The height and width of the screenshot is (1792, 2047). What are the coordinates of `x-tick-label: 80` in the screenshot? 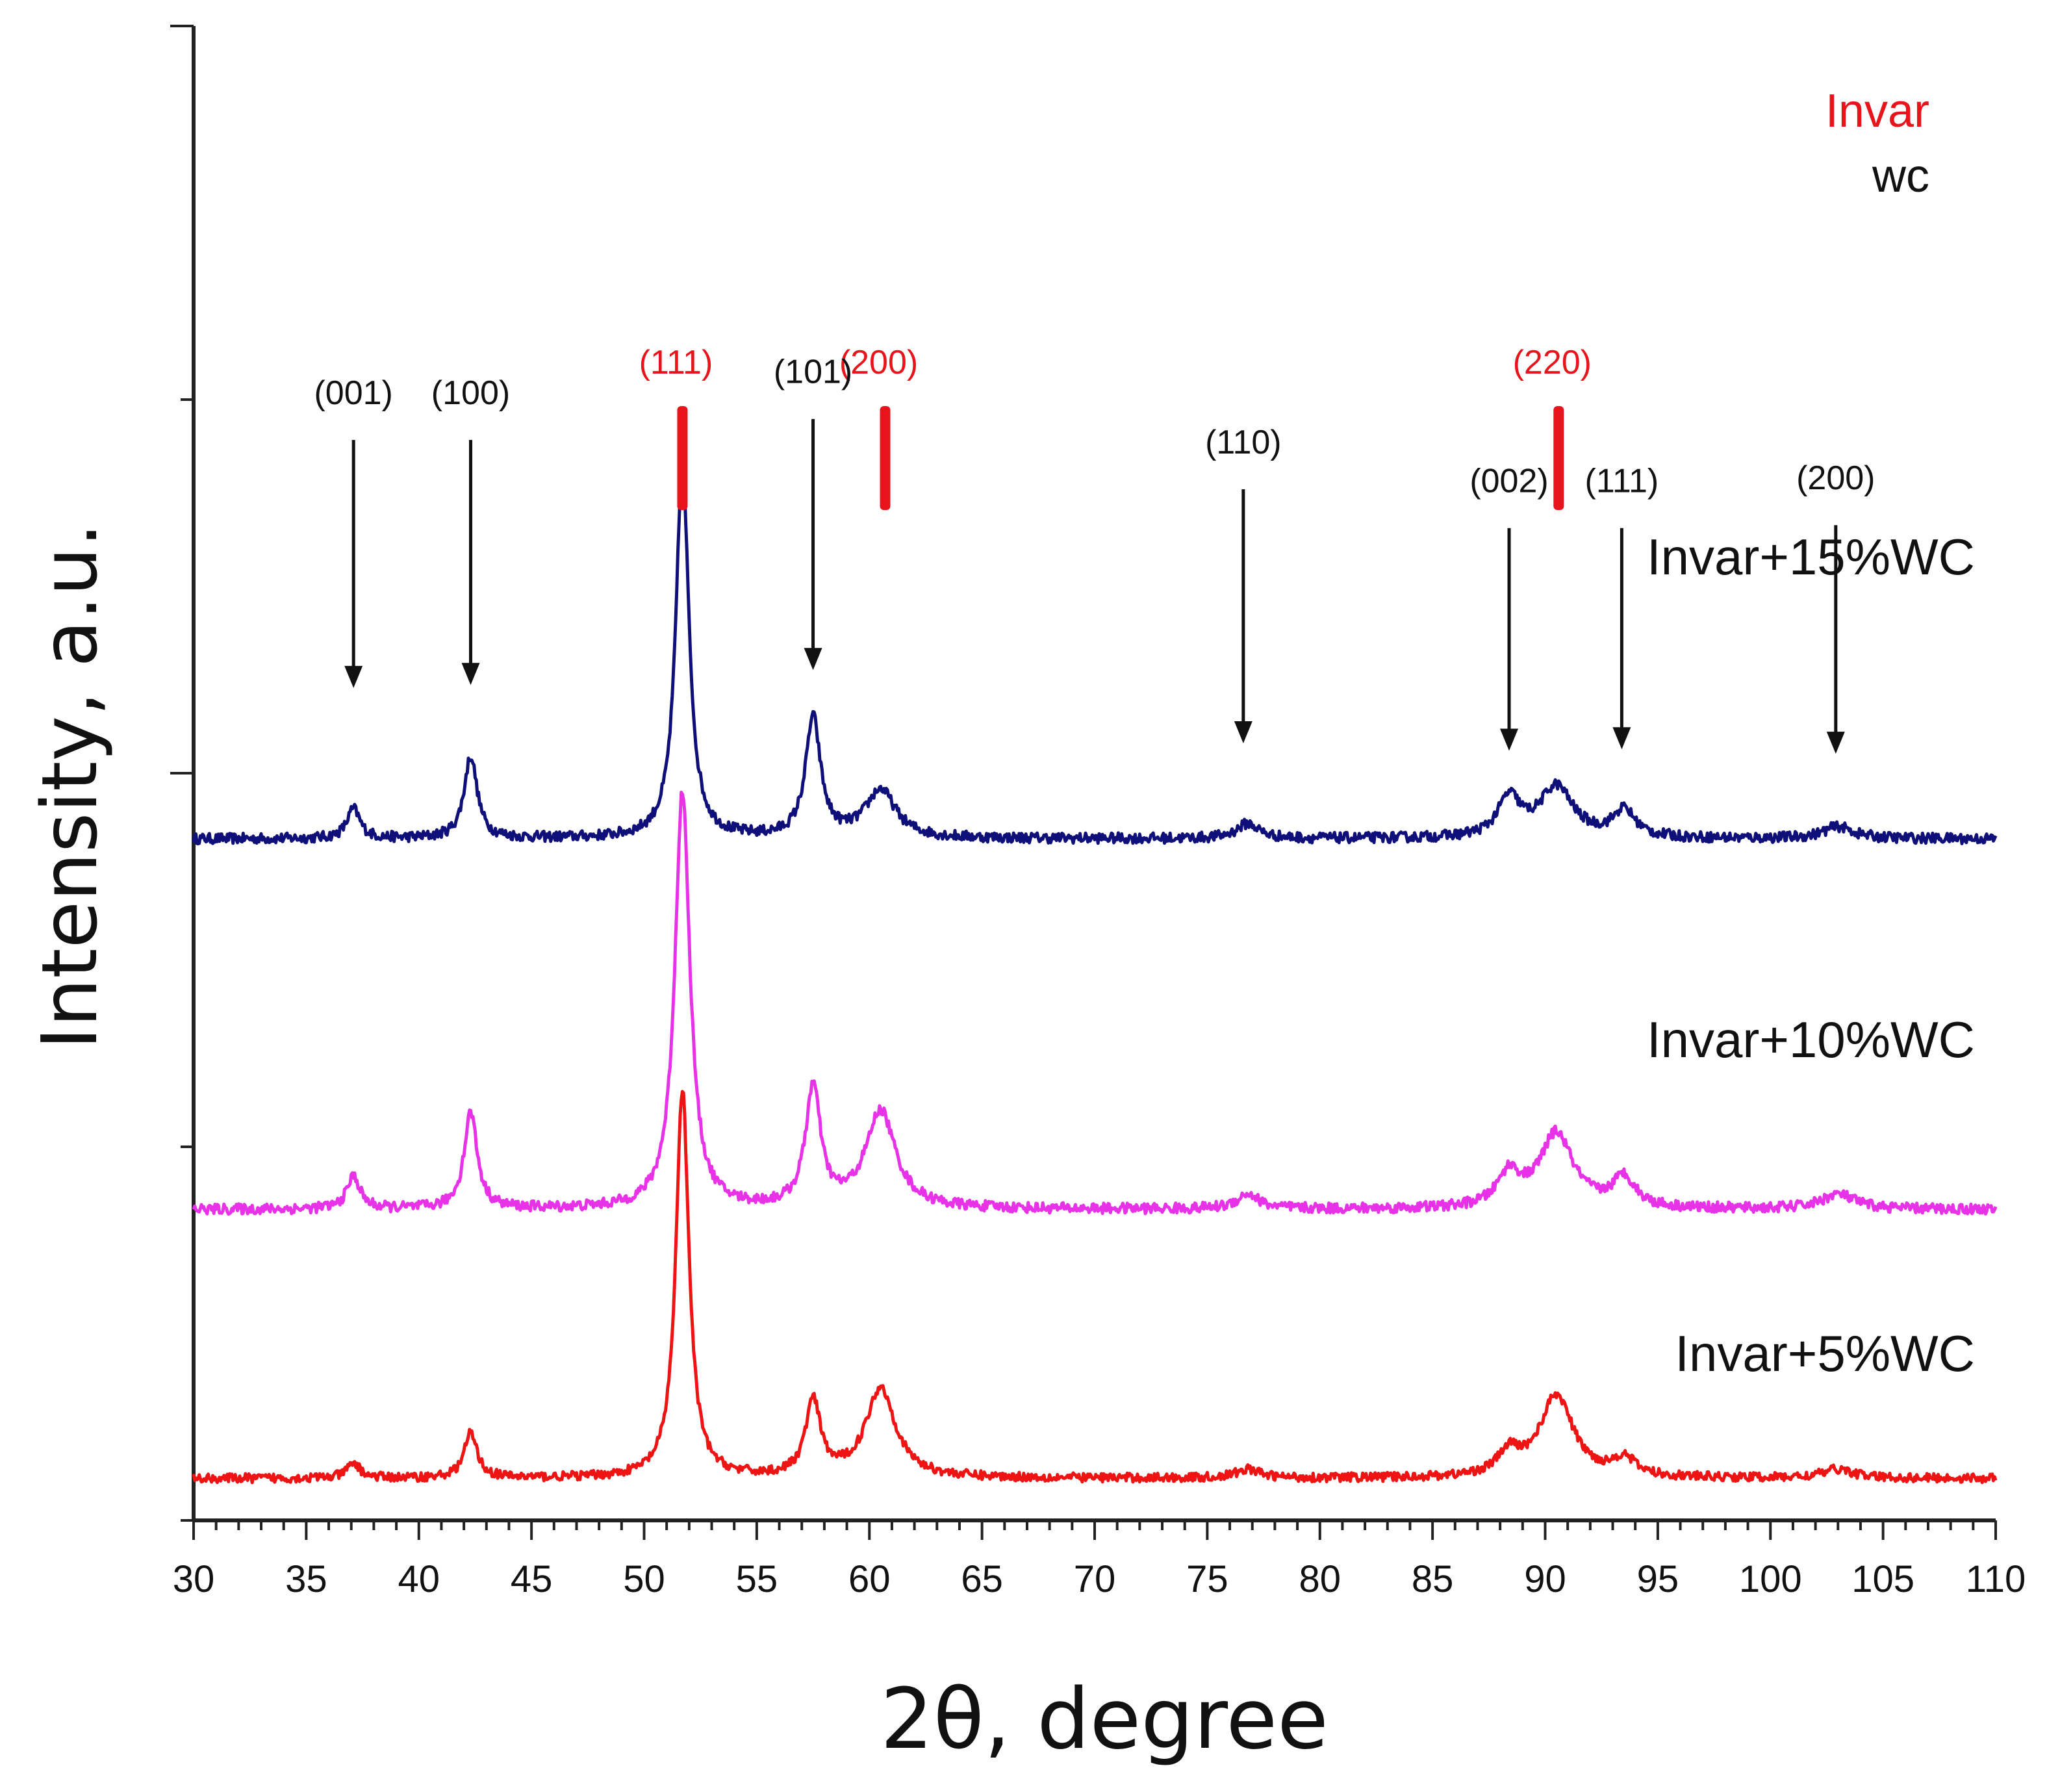 It's located at (1320, 1579).